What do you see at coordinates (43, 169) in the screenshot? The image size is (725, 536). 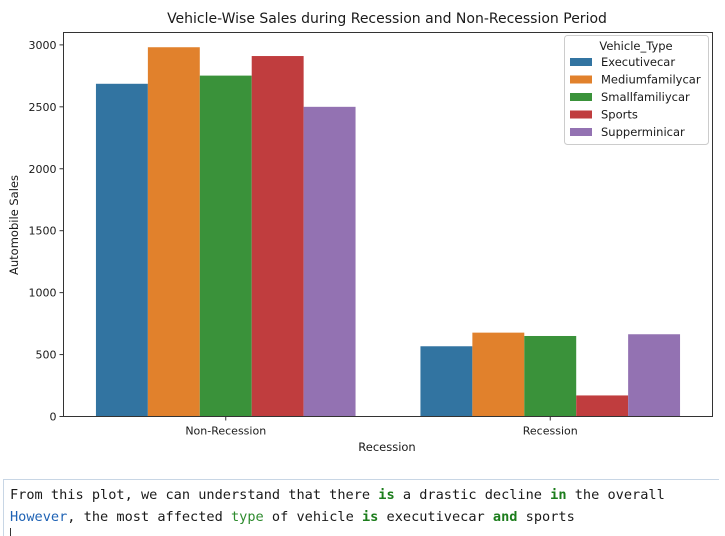 I see `y-tick-label: 2000` at bounding box center [43, 169].